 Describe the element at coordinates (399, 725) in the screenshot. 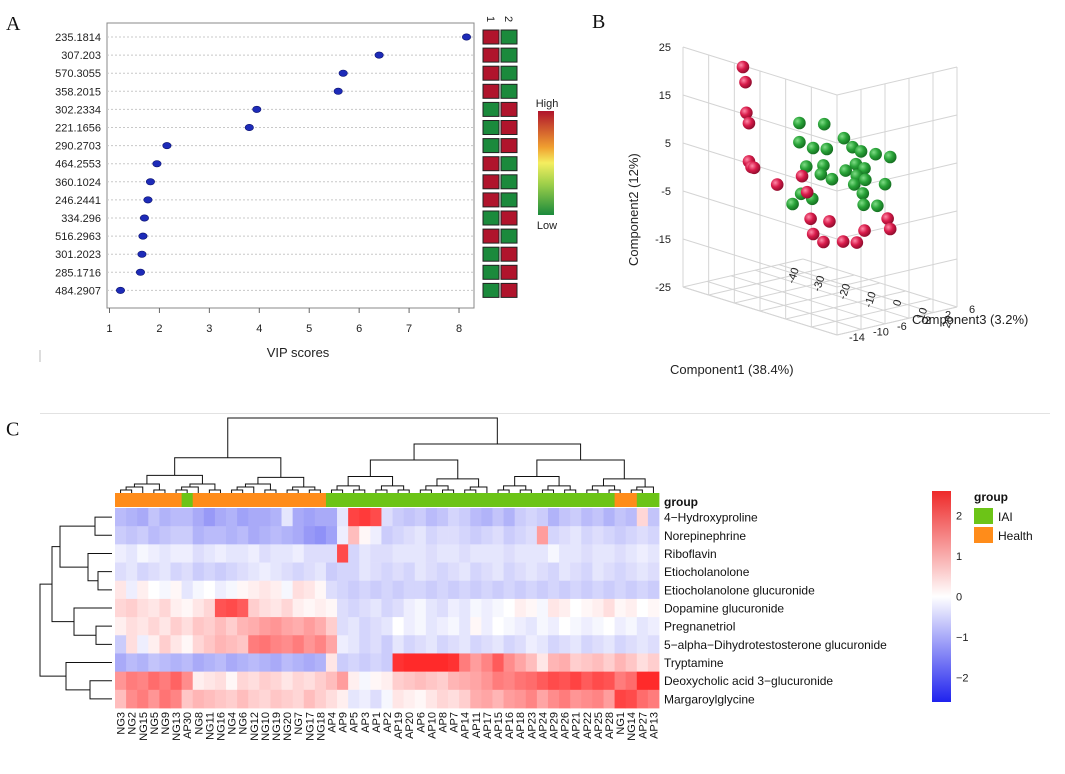

I see `heatmap-column-label: AP19` at that location.